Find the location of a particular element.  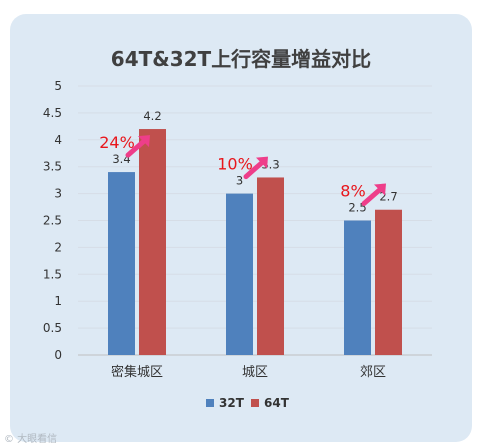

y-tick-label: 3.5 is located at coordinates (52, 167).